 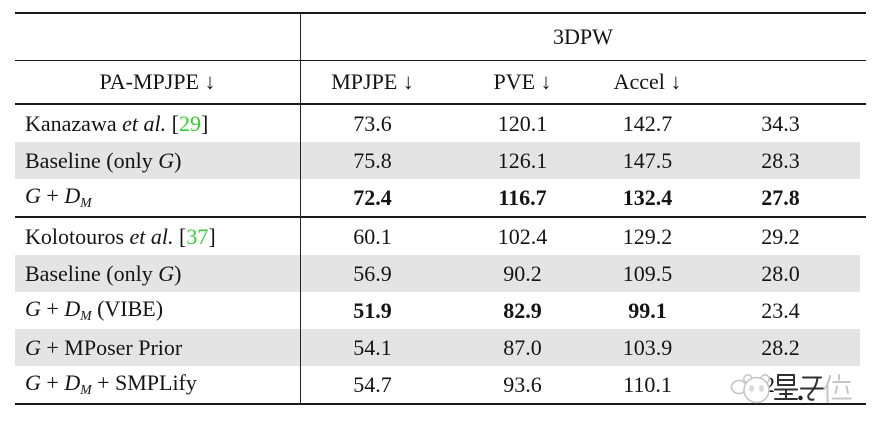 What do you see at coordinates (372, 160) in the screenshot?
I see `metric-value: 75.8` at bounding box center [372, 160].